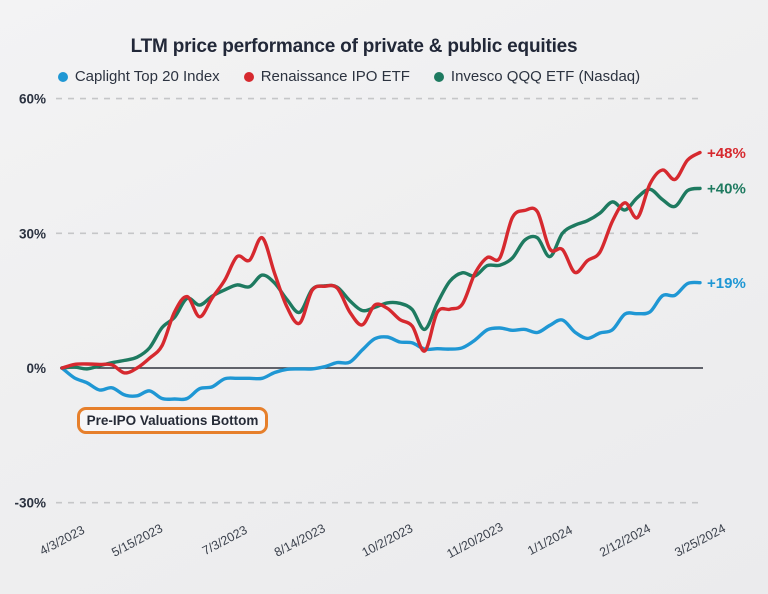 The width and height of the screenshot is (768, 594). Describe the element at coordinates (32, 99) in the screenshot. I see `y-tick-label: 60%` at that location.